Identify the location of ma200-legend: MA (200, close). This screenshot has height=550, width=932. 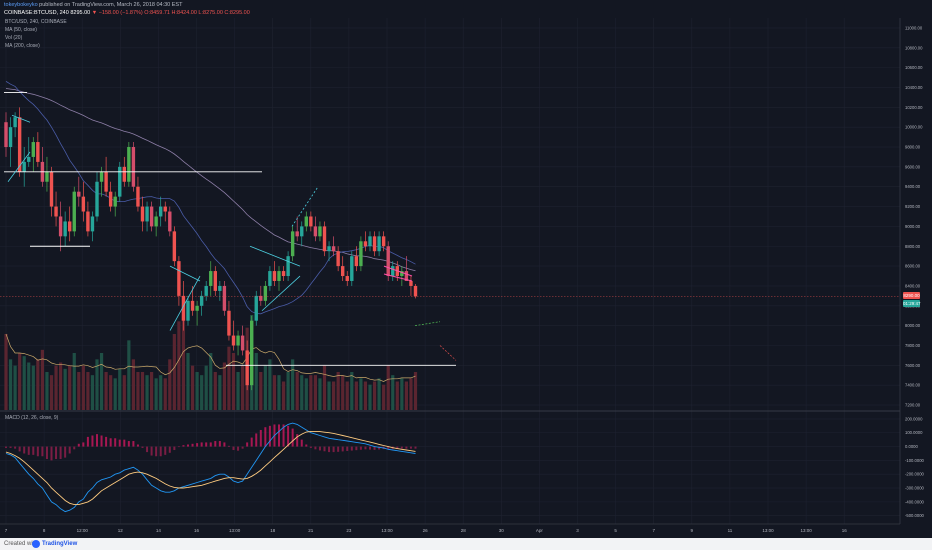
(22, 46).